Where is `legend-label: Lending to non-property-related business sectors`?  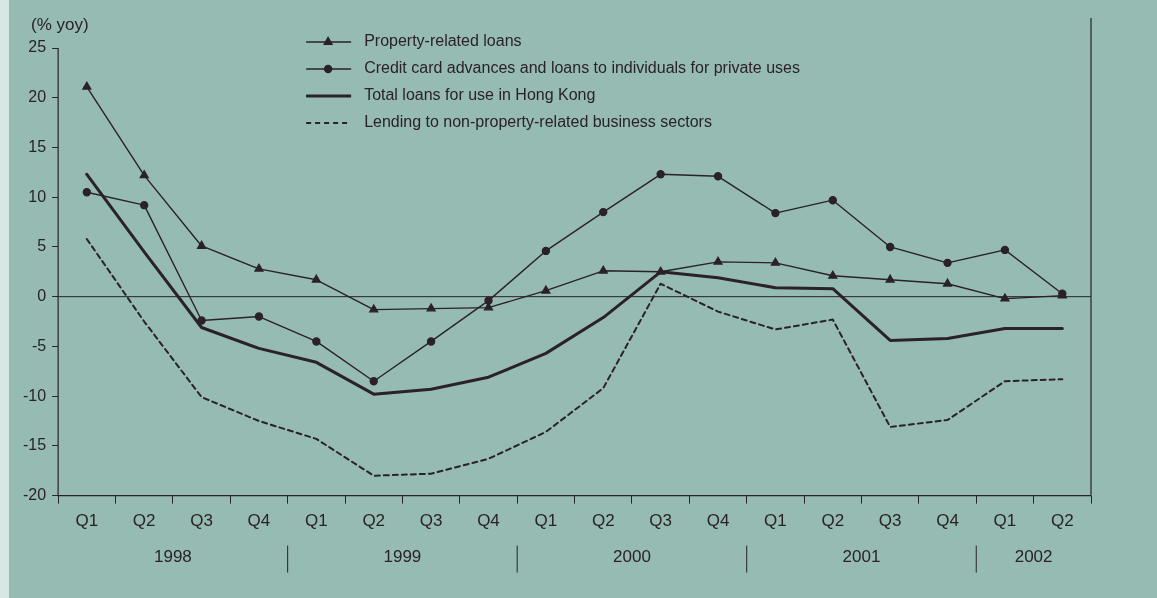
legend-label: Lending to non-property-related business sectors is located at coordinates (538, 122).